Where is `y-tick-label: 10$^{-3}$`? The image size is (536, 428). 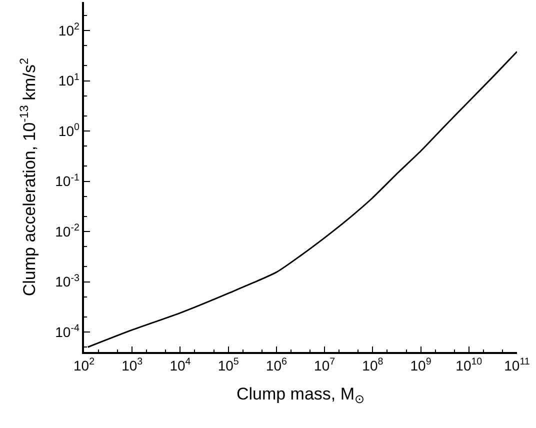 y-tick-label: 10$^{-3}$ is located at coordinates (67, 281).